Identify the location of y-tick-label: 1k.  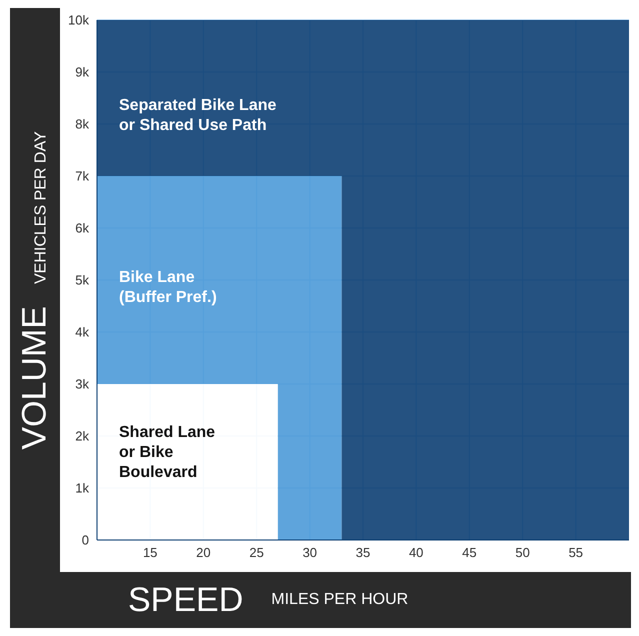
(82, 488).